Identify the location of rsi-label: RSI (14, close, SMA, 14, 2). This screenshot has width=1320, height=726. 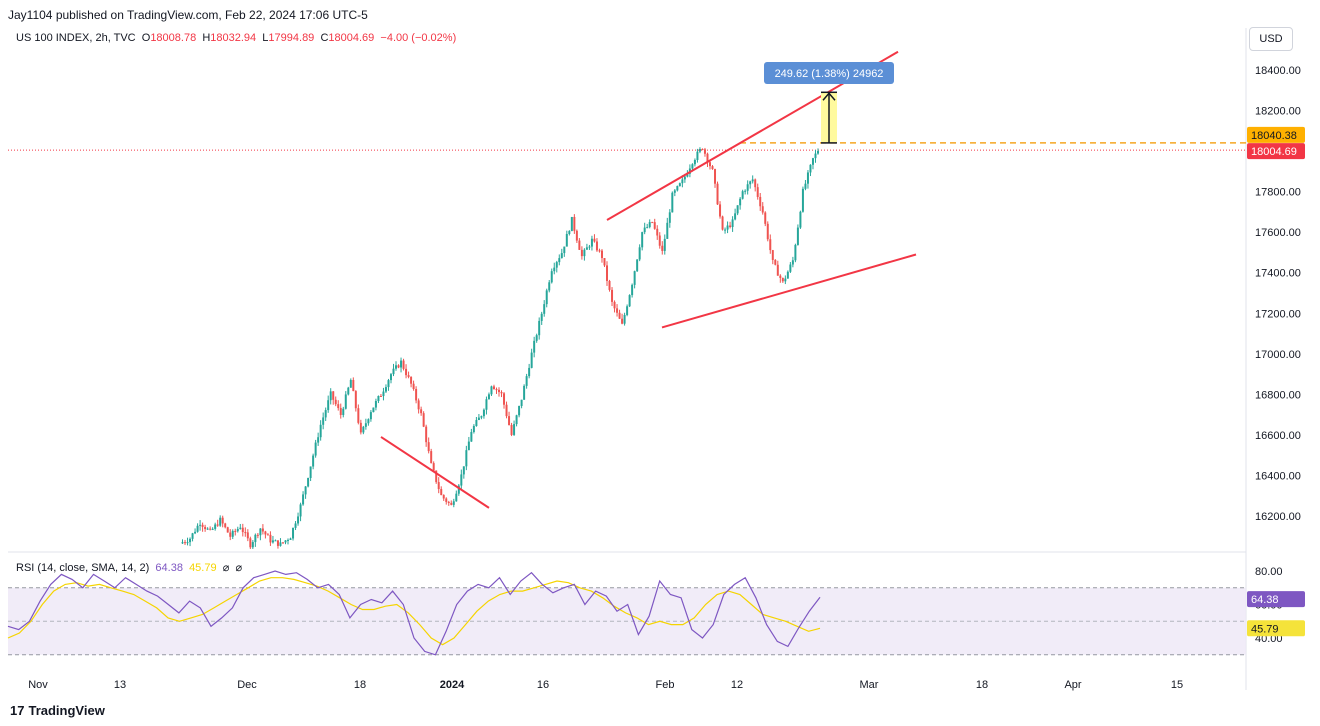
(83, 568).